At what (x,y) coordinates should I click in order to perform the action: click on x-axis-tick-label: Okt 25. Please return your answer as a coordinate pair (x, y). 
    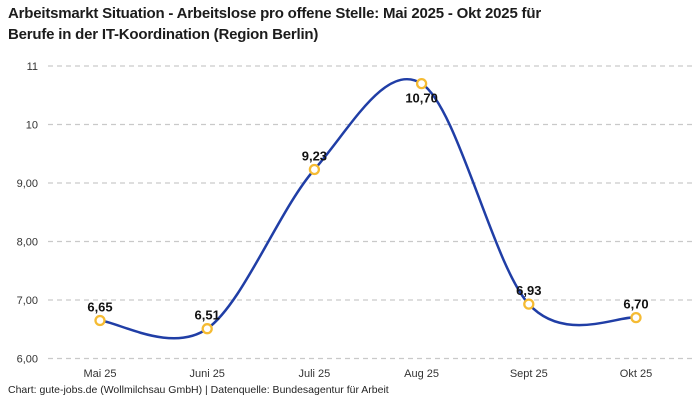
    Looking at the image, I should click on (636, 374).